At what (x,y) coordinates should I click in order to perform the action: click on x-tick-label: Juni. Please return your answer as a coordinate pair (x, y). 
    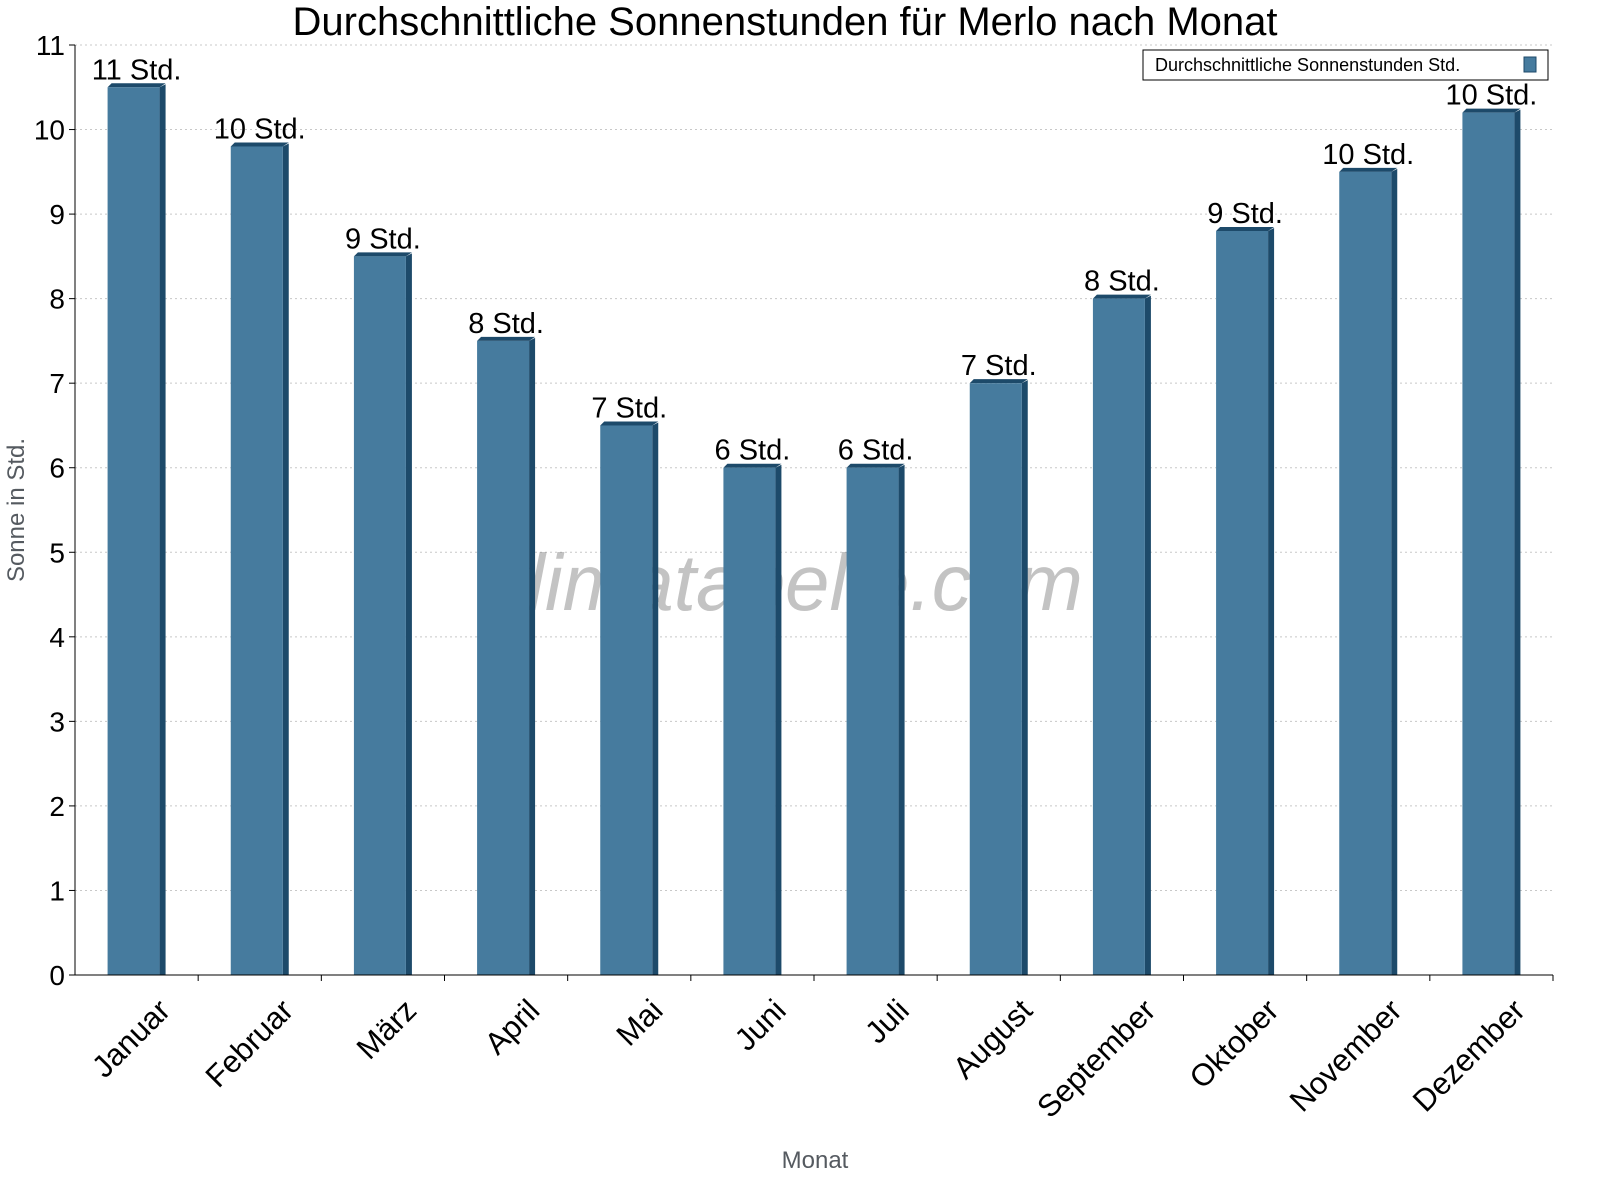
    Looking at the image, I should click on (760, 1025).